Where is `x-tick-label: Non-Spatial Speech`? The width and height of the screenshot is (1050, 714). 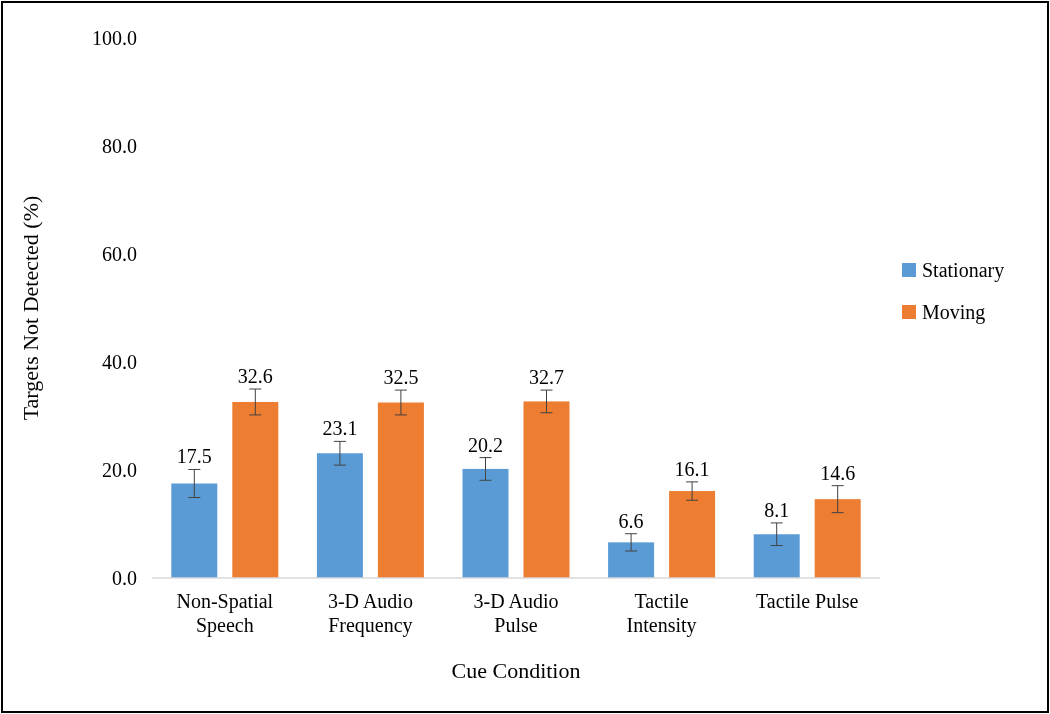 x-tick-label: Non-Spatial Speech is located at coordinates (225, 613).